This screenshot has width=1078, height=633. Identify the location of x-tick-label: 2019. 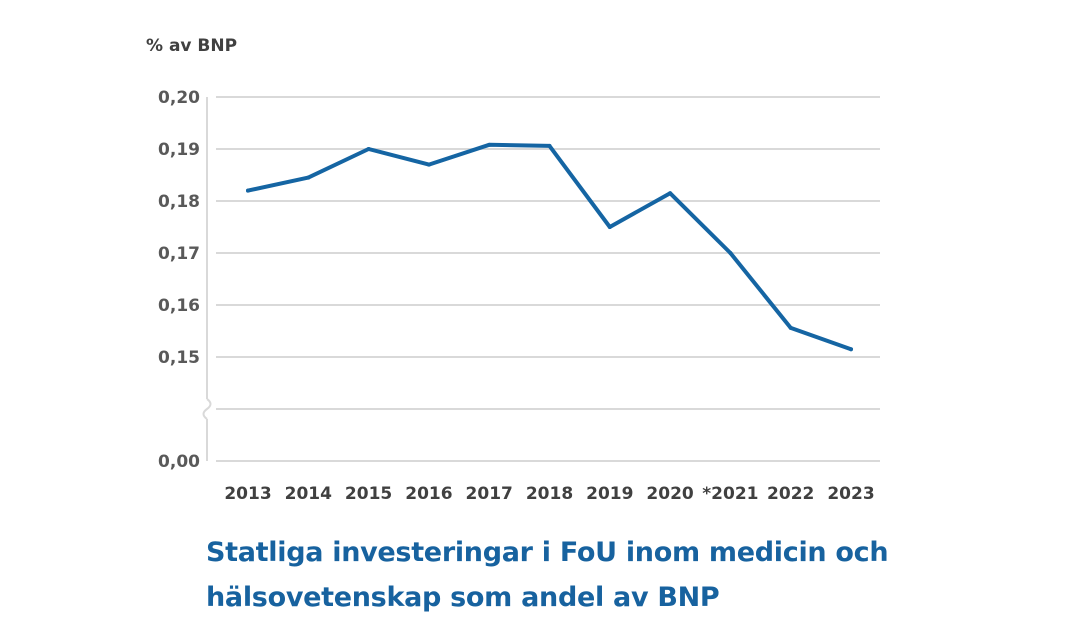
(609, 494).